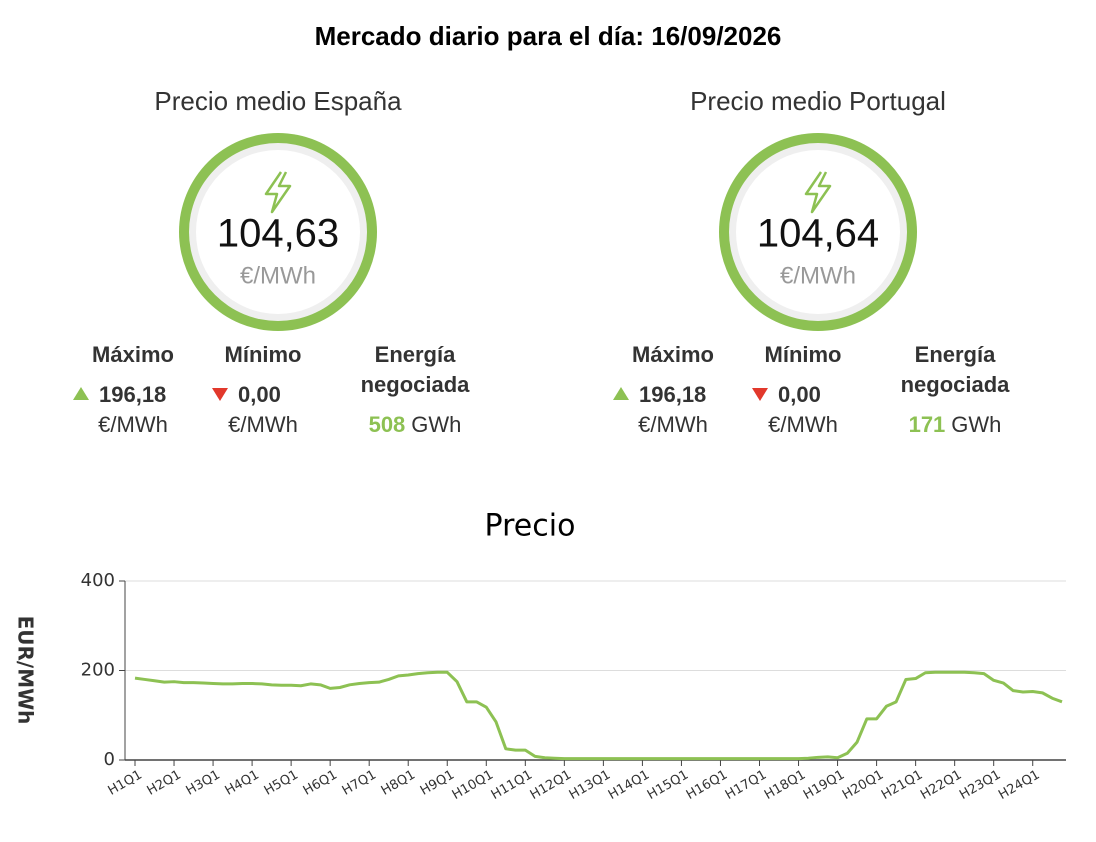 This screenshot has width=1096, height=842. I want to click on price: 104,63, so click(278, 234).